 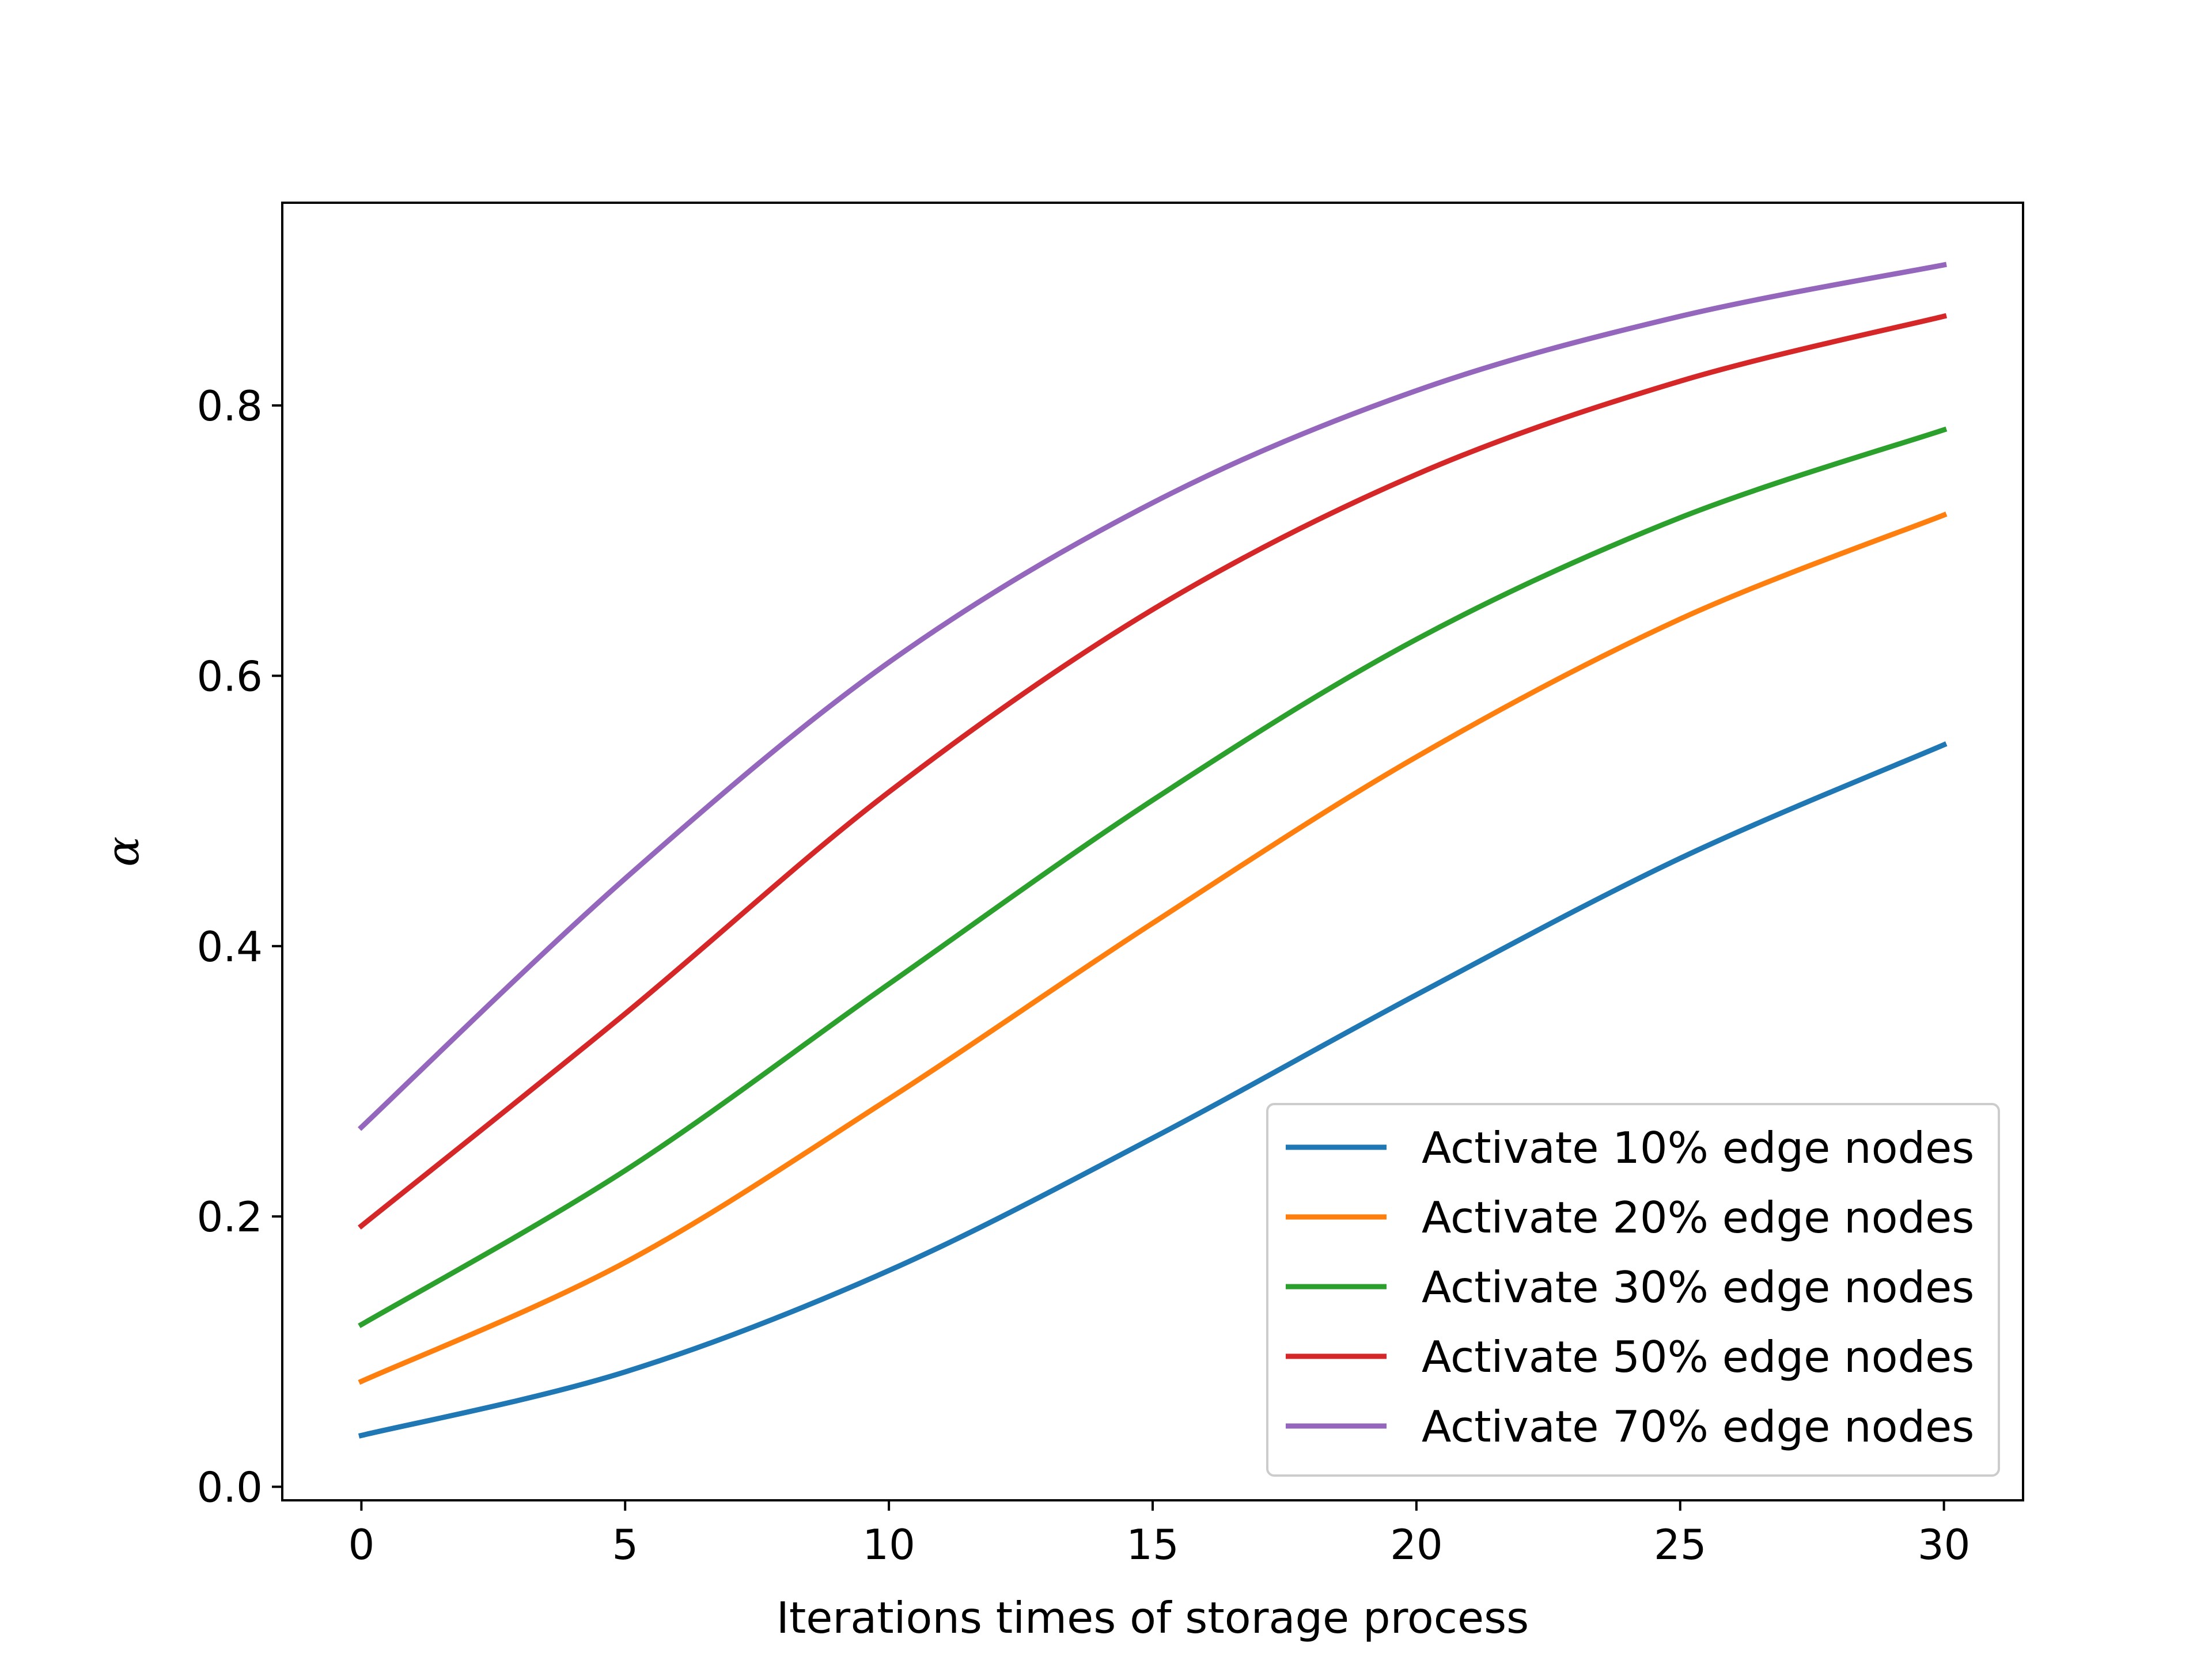 What do you see at coordinates (1698, 1147) in the screenshot?
I see `legend-label: Activate 10% edge nodes` at bounding box center [1698, 1147].